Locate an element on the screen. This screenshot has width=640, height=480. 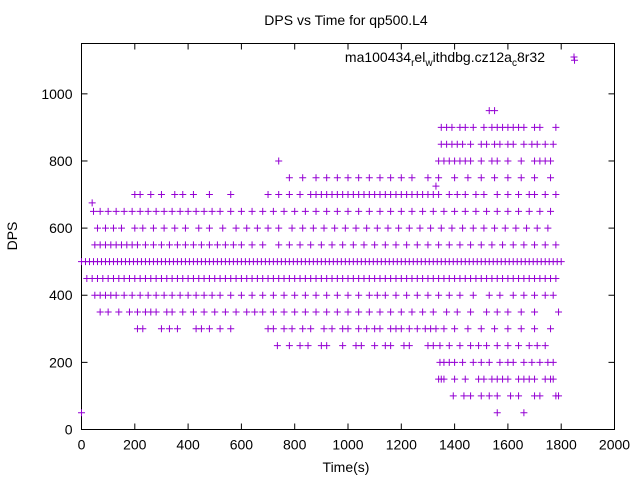
x-tick-label: 800 is located at coordinates (295, 445).